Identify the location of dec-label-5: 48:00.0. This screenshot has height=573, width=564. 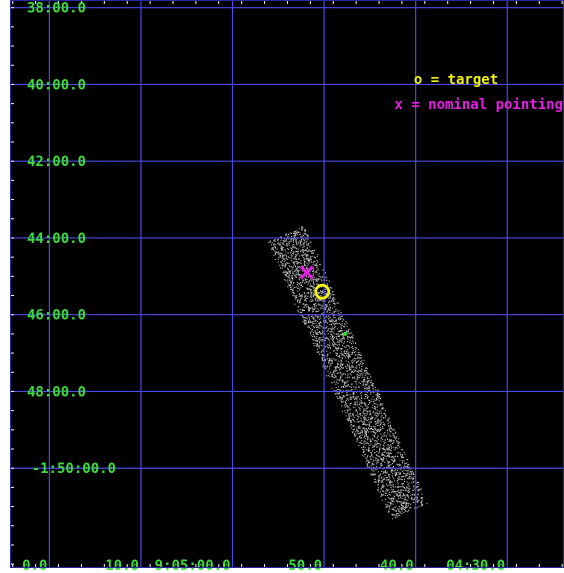
(56, 392).